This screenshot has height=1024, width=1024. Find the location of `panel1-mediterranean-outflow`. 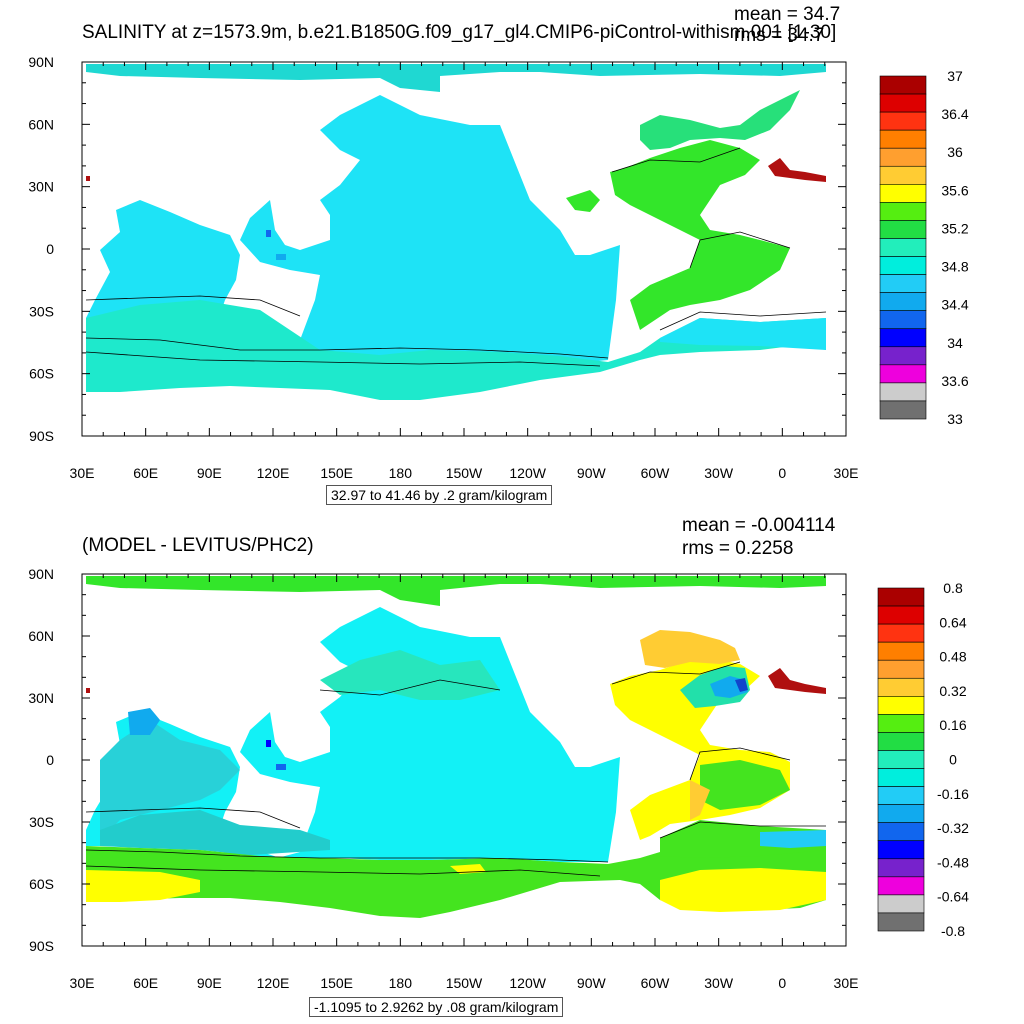

panel1-mediterranean-outflow is located at coordinates (797, 170).